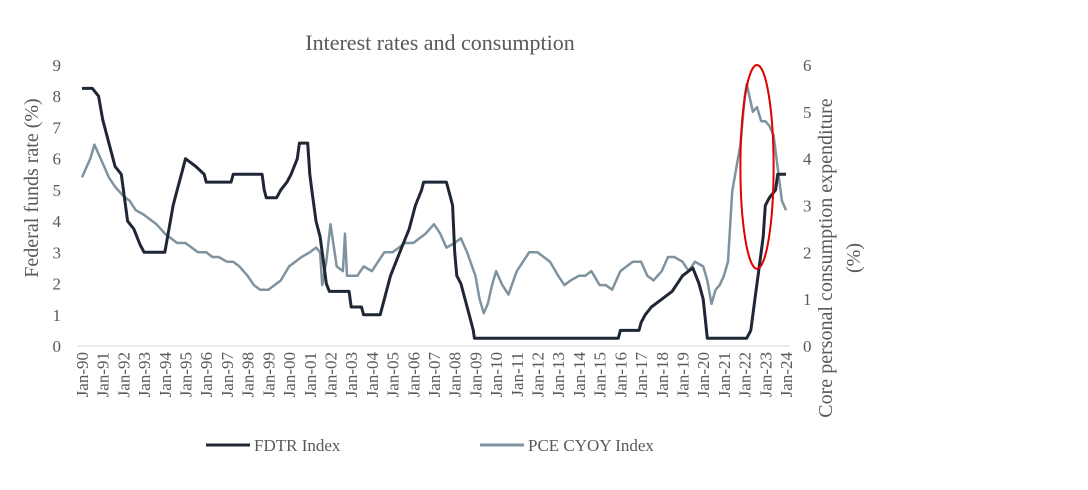 Image resolution: width=1088 pixels, height=490 pixels. I want to click on right-tick-label: 3, so click(807, 206).